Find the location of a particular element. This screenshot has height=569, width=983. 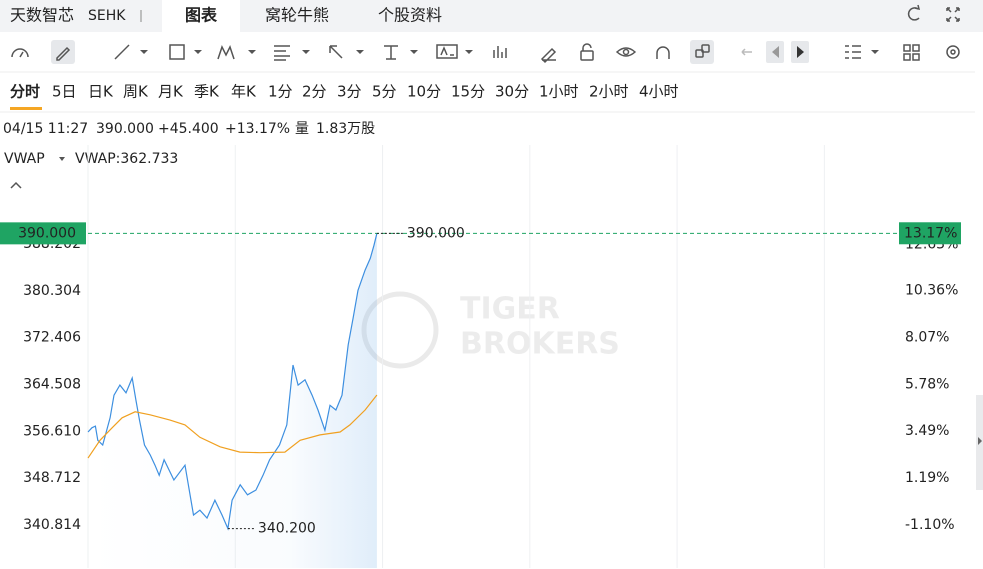

tool-lock is located at coordinates (587, 52).